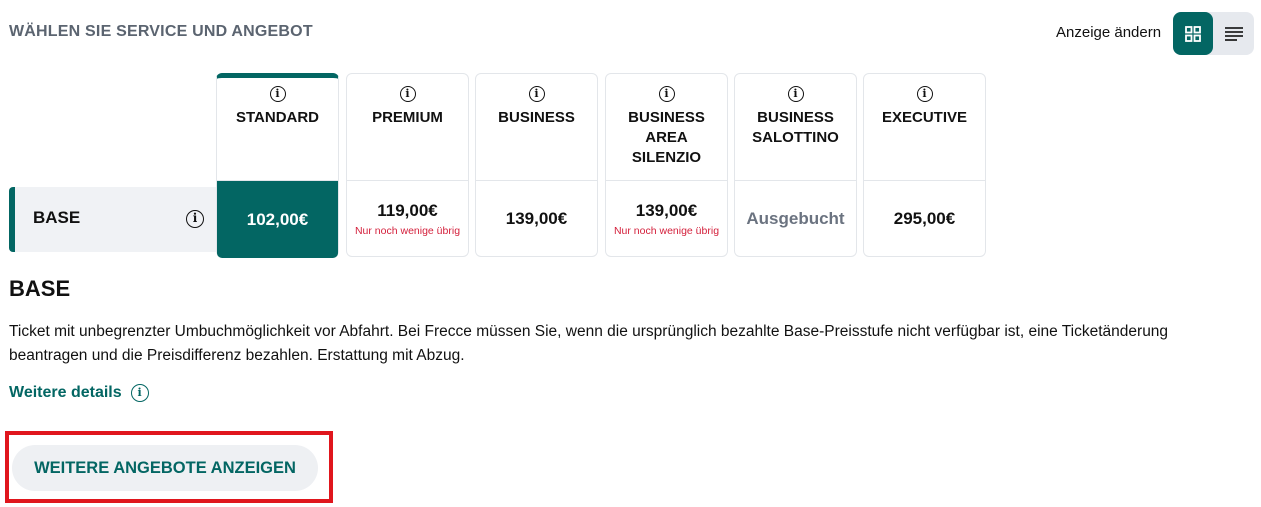 The width and height of the screenshot is (1261, 507). I want to click on service-column: i BUSINESS SALOTTINO Ausgebucht, so click(795, 165).